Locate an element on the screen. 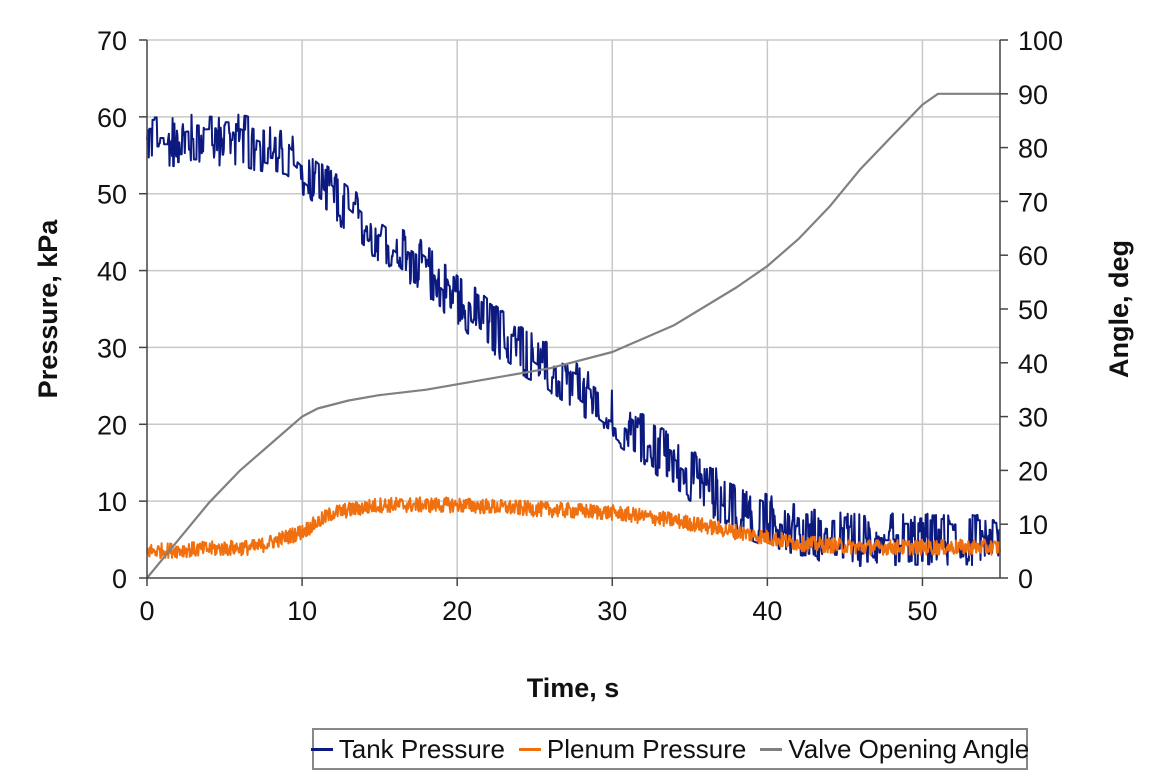  series-plenum-pressure is located at coordinates (573, 528).